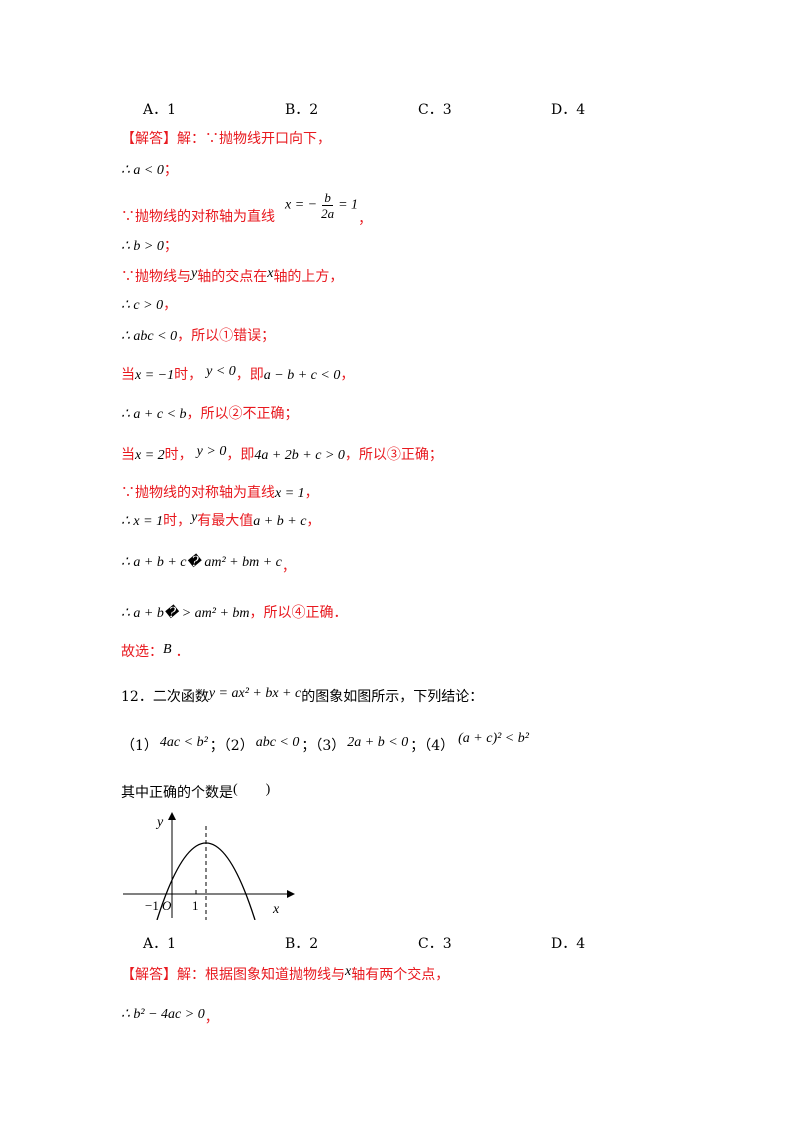  What do you see at coordinates (282, 453) in the screenshot?
I see `solution-1-line-10: 当x = 2时， y > 0，即4a + 2b + c > 0，所以③正确；` at bounding box center [282, 453].